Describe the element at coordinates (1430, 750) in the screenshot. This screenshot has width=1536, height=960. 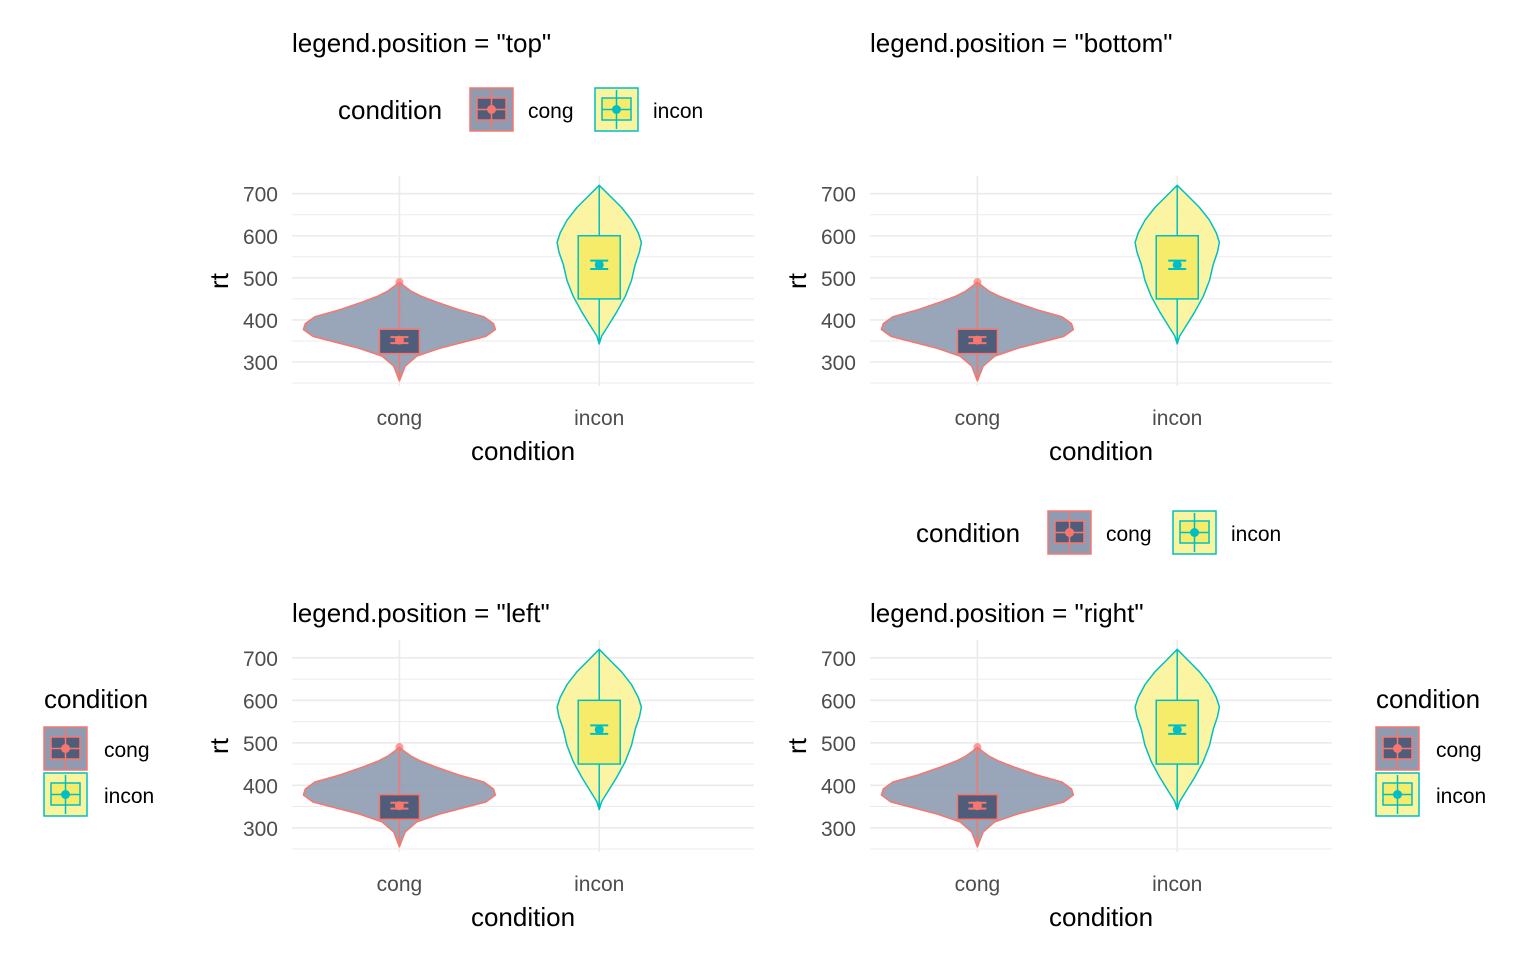
I see `legend-right: condition cong incon` at that location.